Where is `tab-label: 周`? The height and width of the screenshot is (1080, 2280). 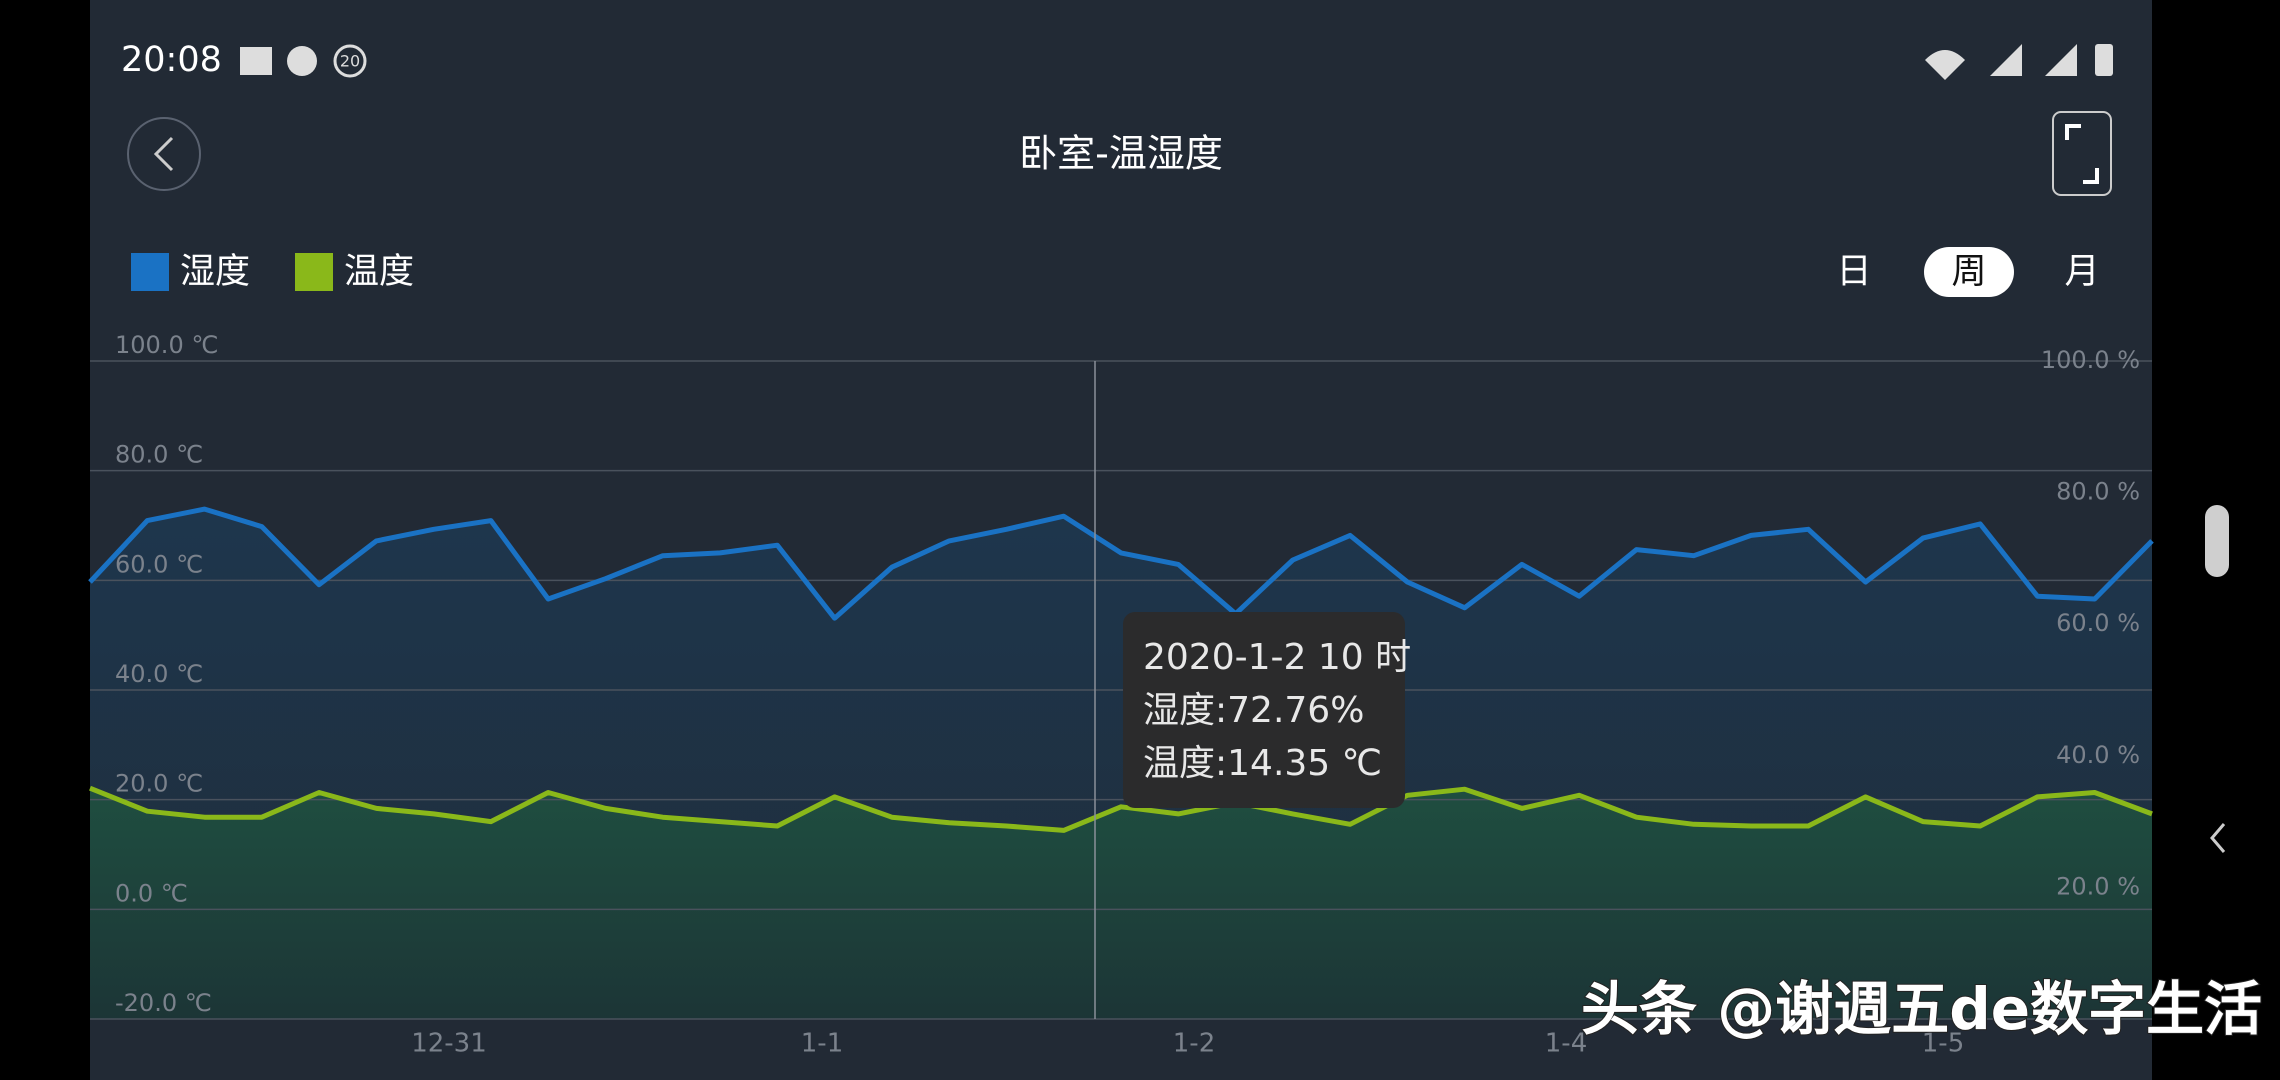
tab-label: 周 is located at coordinates (1968, 272).